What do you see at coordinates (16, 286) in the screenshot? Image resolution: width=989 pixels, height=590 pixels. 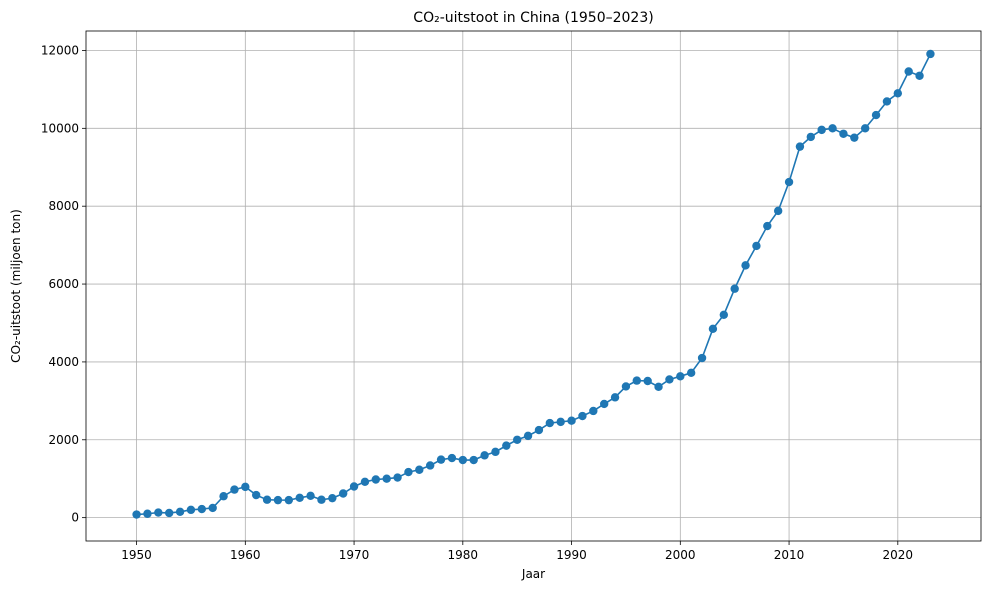 I see `y-axis-label: CO₂-uitstoot (miljoen ton)` at bounding box center [16, 286].